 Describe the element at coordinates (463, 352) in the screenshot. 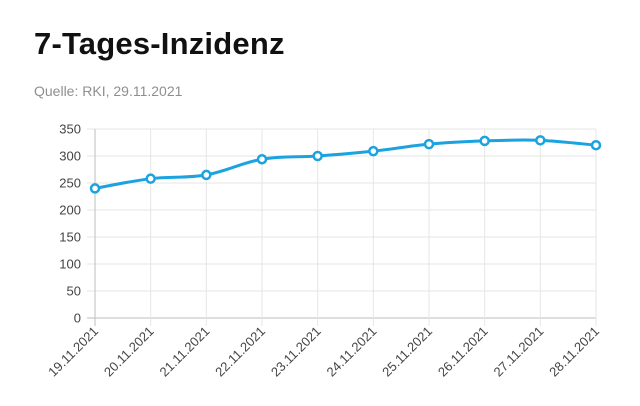

I see `x-tick-label: 26.11.2021` at that location.